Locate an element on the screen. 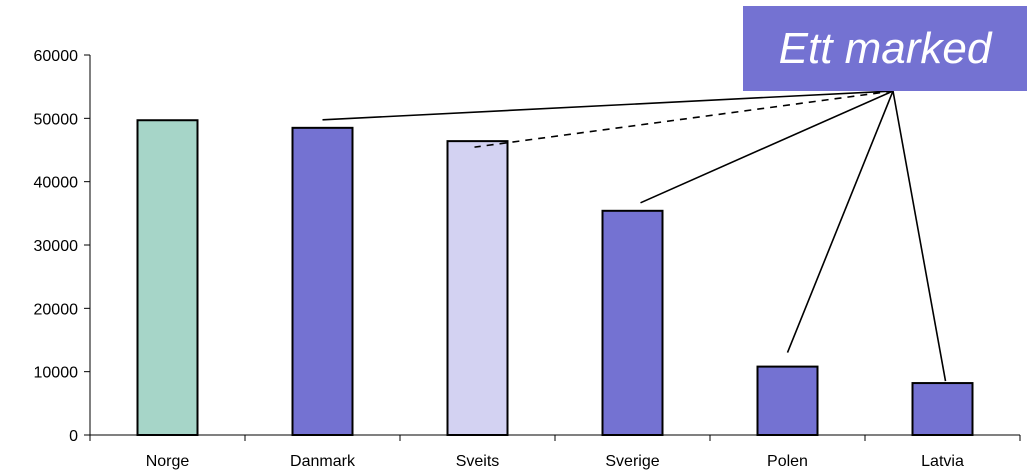 This screenshot has width=1027, height=472. y-tick-label: 40000 is located at coordinates (56, 183).